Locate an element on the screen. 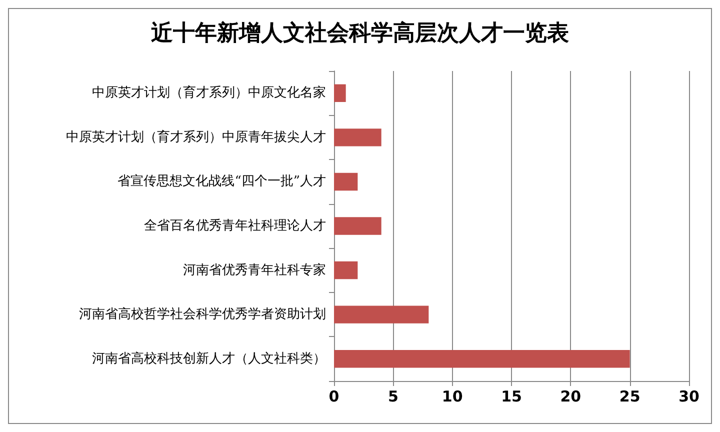 The width and height of the screenshot is (720, 432). x-tick-label: 30 is located at coordinates (689, 397).